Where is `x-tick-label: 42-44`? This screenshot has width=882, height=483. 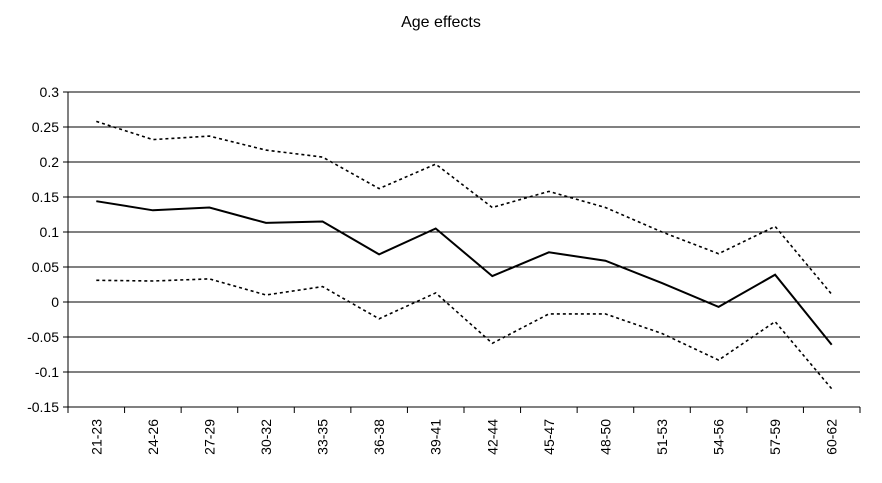
x-tick-label: 42-44 is located at coordinates (492, 437).